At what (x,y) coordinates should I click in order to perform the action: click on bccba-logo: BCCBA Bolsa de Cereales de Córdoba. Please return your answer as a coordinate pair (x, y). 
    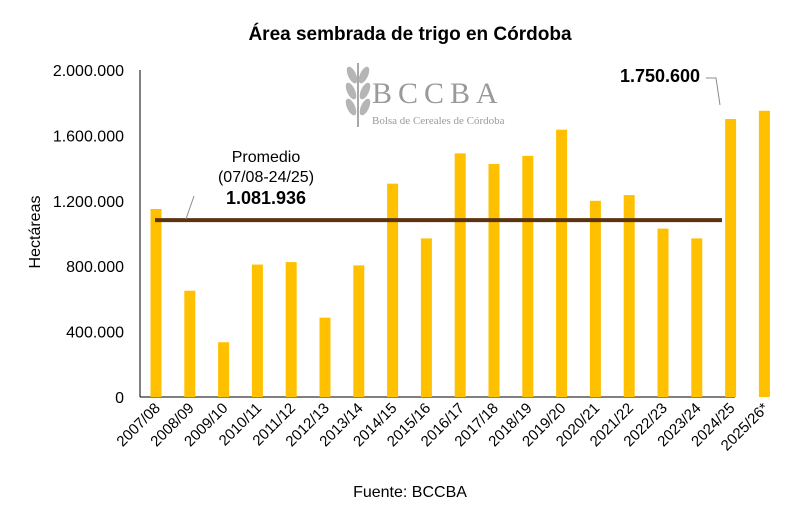
    Looking at the image, I should click on (425, 95).